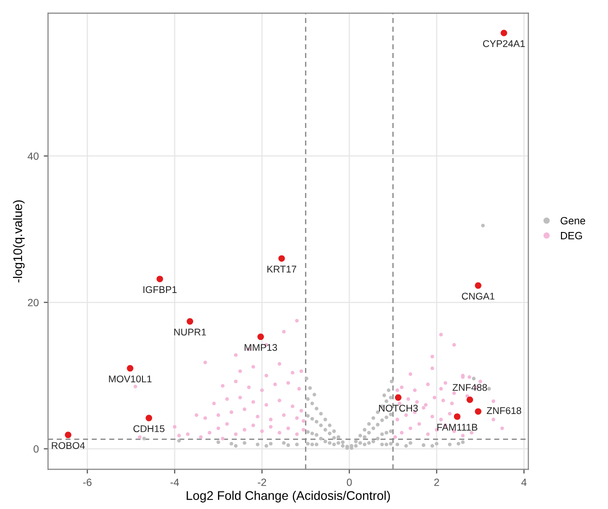 The image size is (608, 509). I want to click on annotation: CYP24A1, so click(504, 44).